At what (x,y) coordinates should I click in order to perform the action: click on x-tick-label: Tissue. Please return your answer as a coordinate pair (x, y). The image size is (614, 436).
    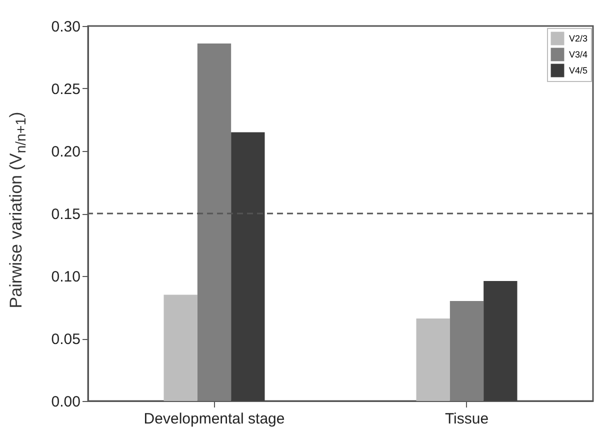
    Looking at the image, I should click on (466, 419).